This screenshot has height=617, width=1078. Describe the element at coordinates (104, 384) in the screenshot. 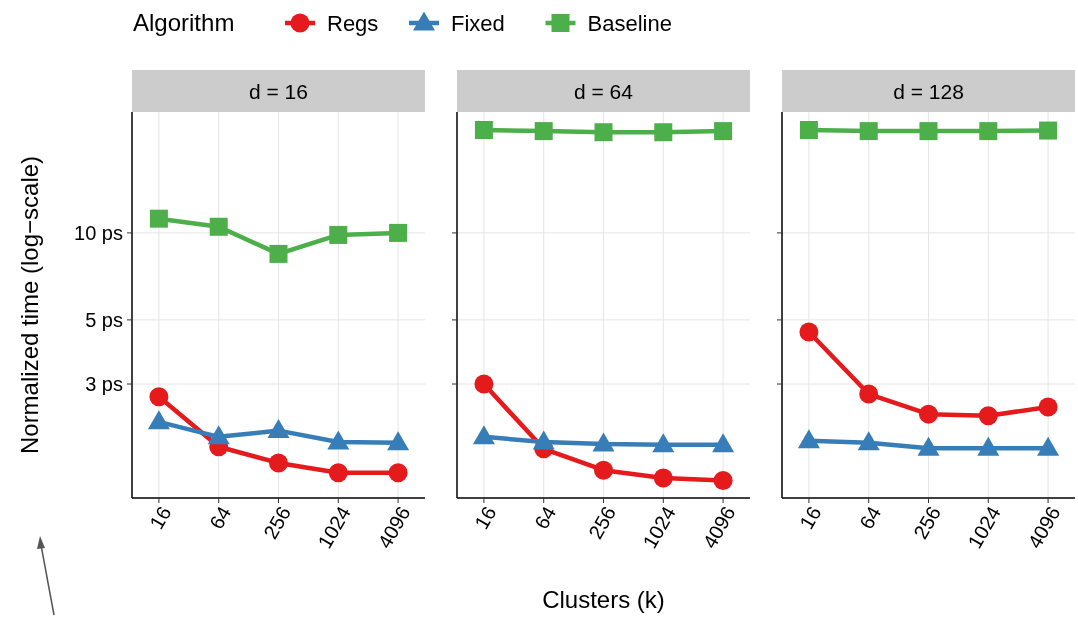

I see `y-tick-label: 3 ps` at that location.